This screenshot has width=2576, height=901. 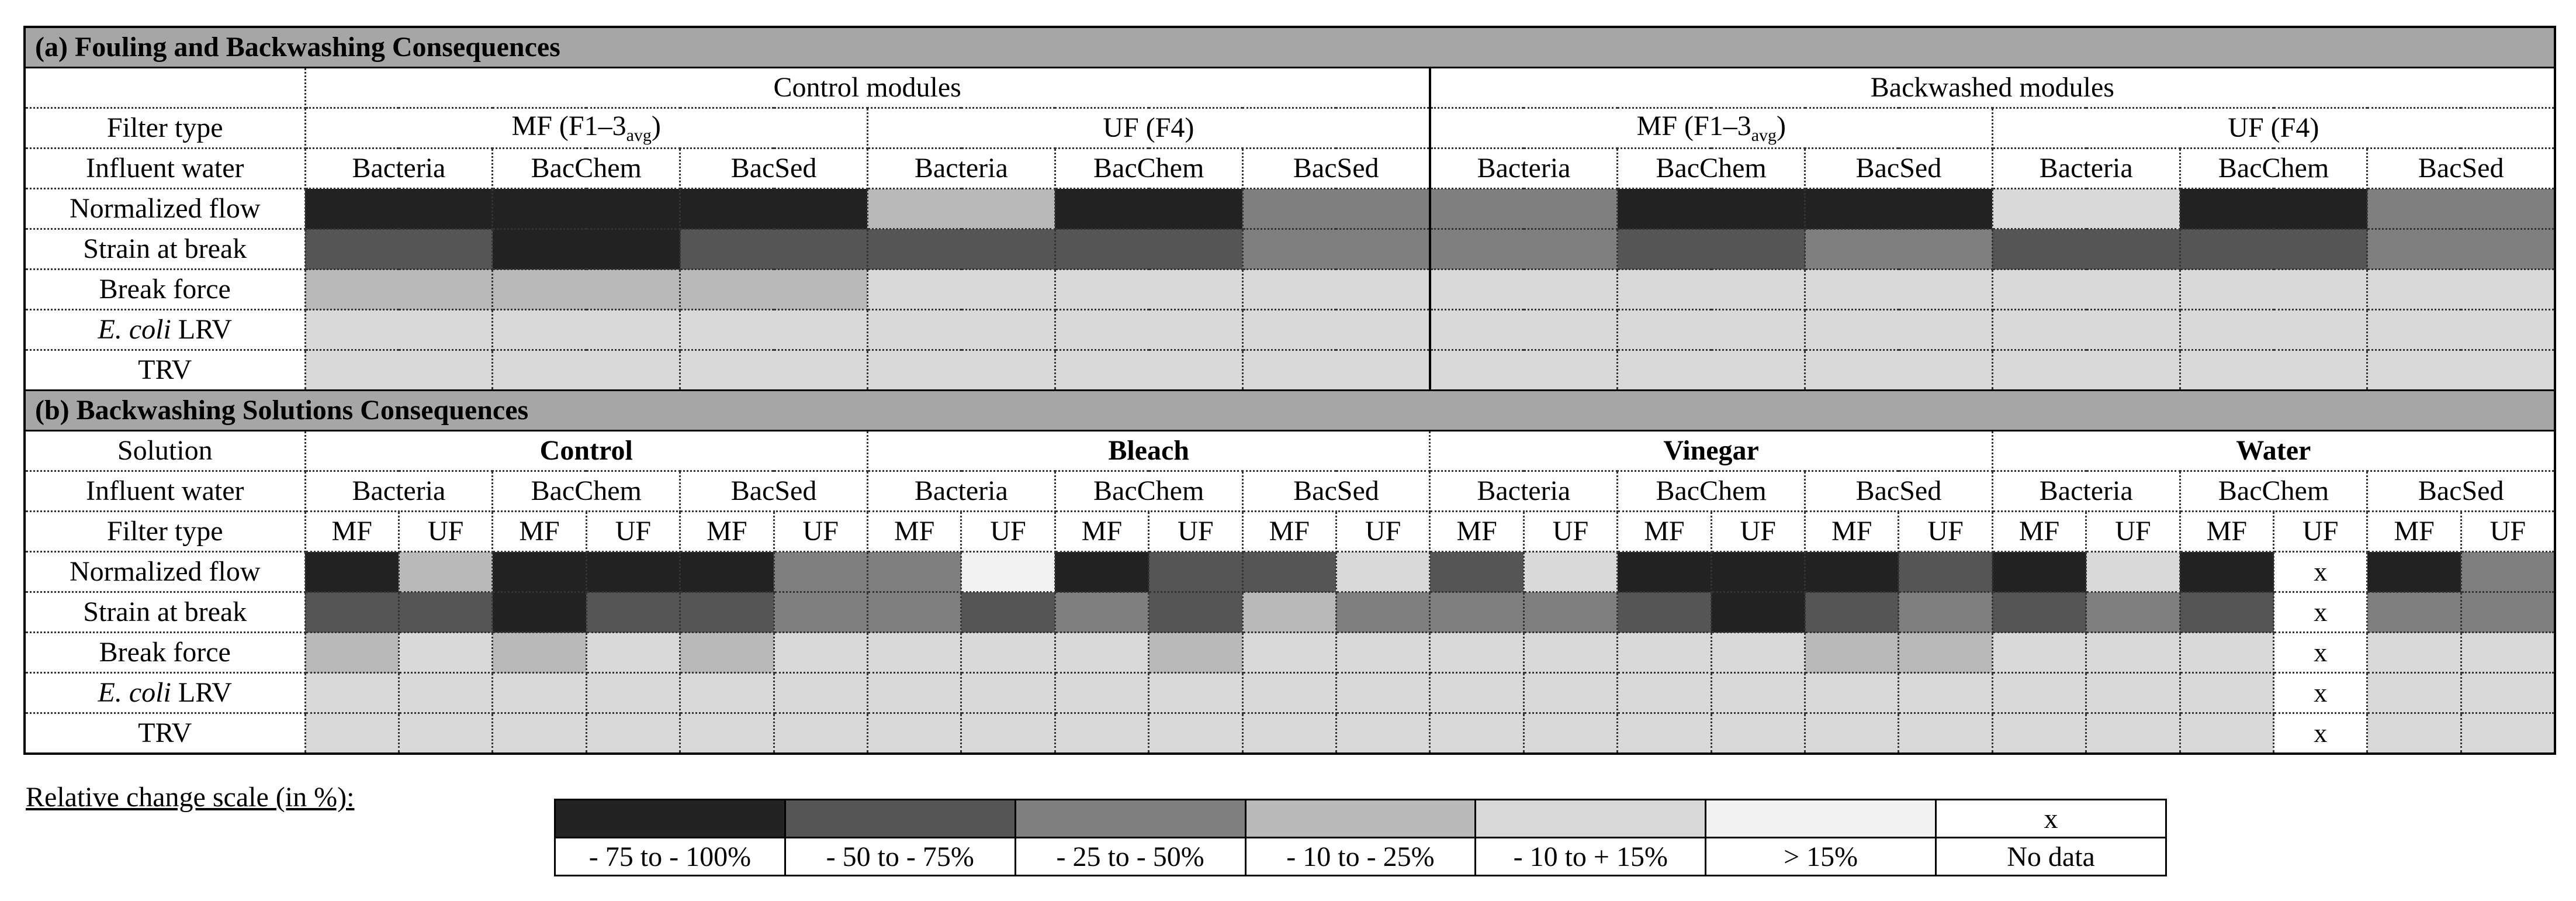 I want to click on legend-title: Relative change scale (in %):, so click(x=191, y=797).